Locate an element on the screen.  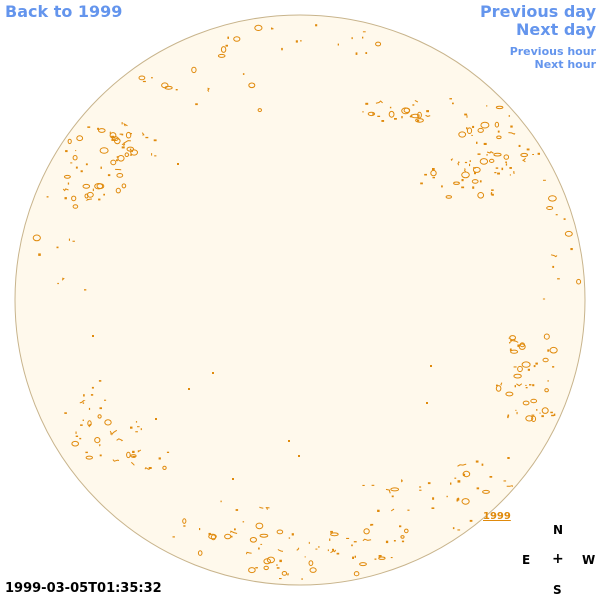
previous-hour-link: Previous hour is located at coordinates (552, 51).